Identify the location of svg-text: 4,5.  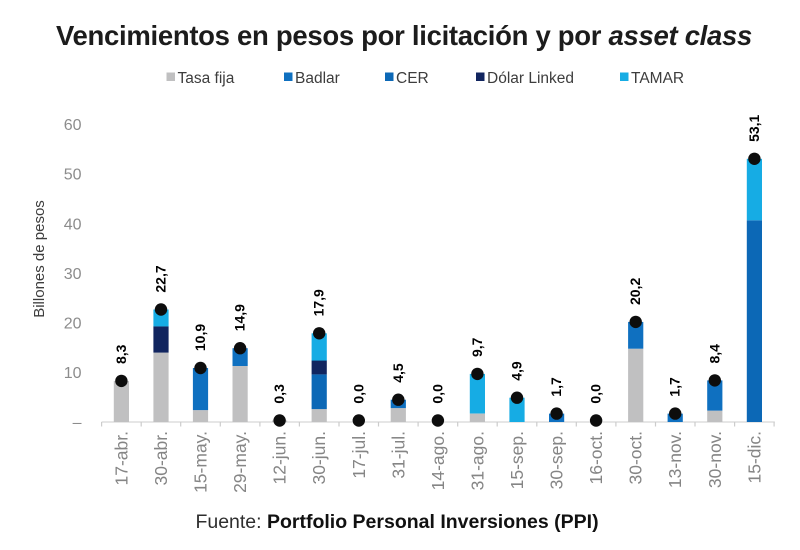
(398, 373).